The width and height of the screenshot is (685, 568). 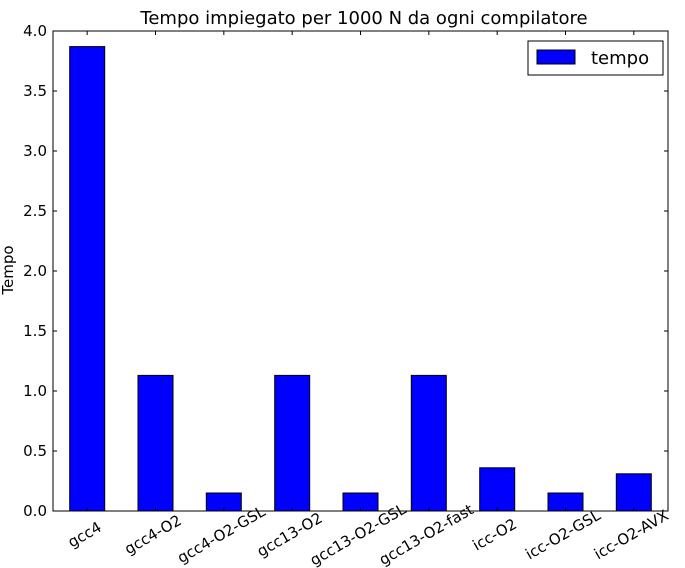 I want to click on bar-gcc4, so click(x=87, y=279).